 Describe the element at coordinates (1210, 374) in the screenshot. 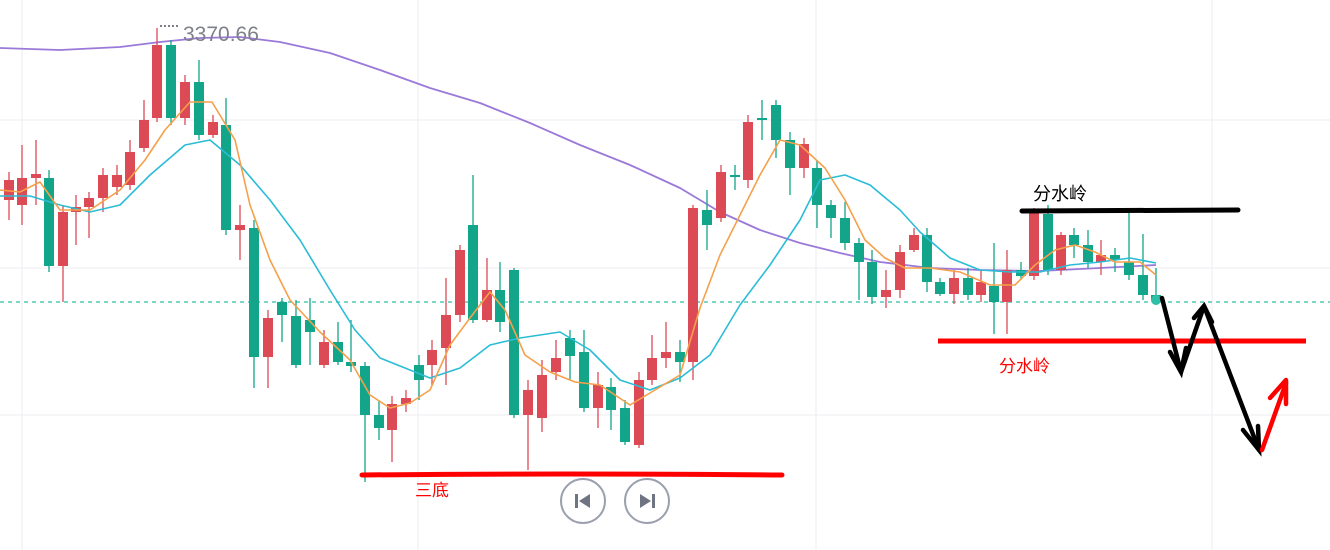

I see `projection-black-arrow` at that location.